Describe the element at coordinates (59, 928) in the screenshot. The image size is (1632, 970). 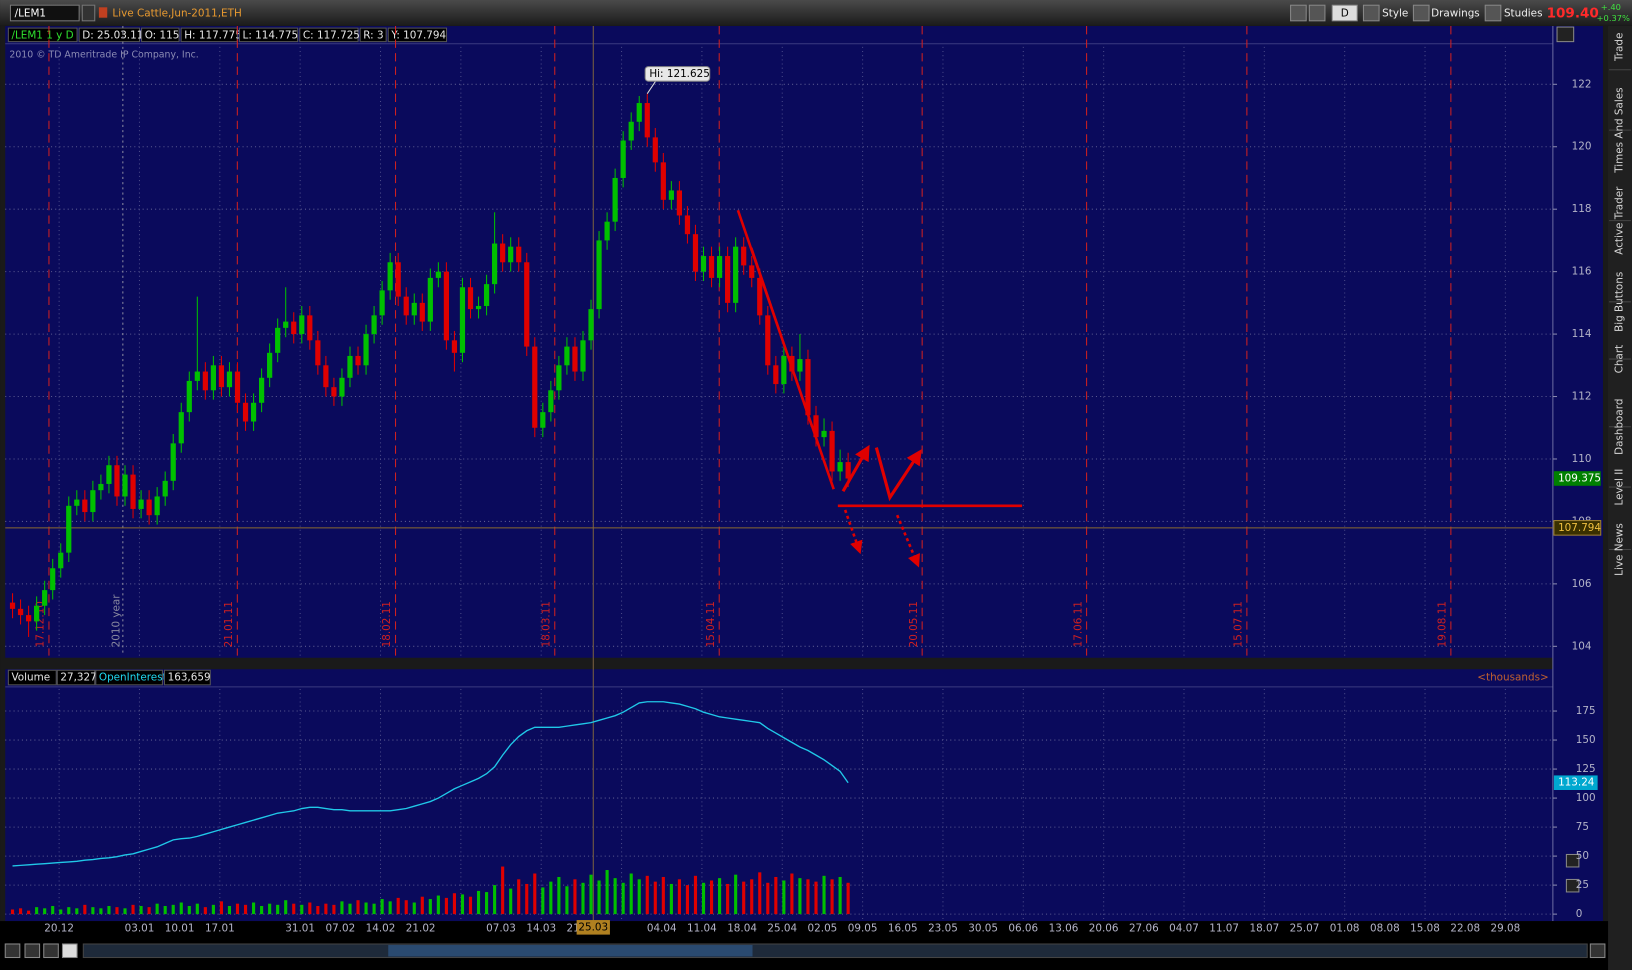
I see `x-tick-label: 20.12` at that location.